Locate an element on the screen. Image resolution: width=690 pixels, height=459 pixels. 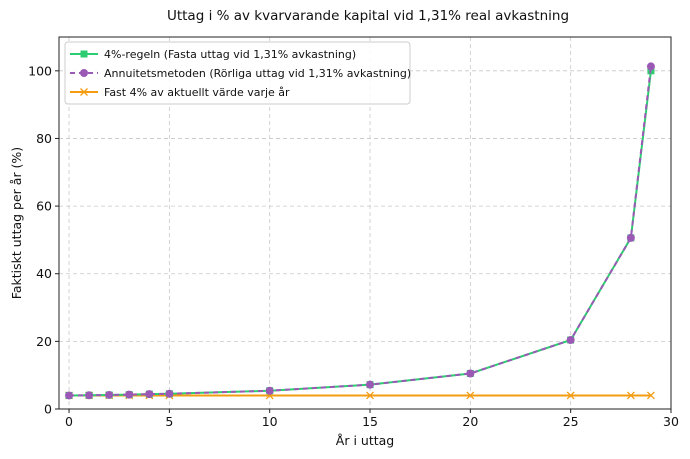
y-tick-label: 40 is located at coordinates (44, 273).